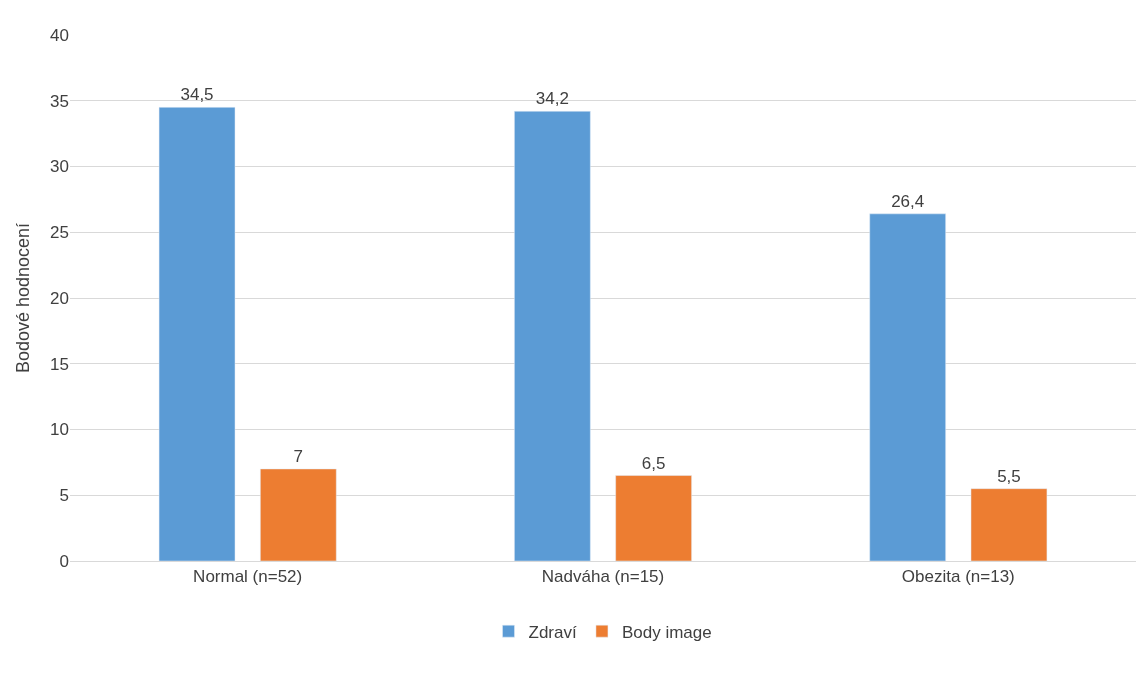  I want to click on data-label: 26,4, so click(908, 201).